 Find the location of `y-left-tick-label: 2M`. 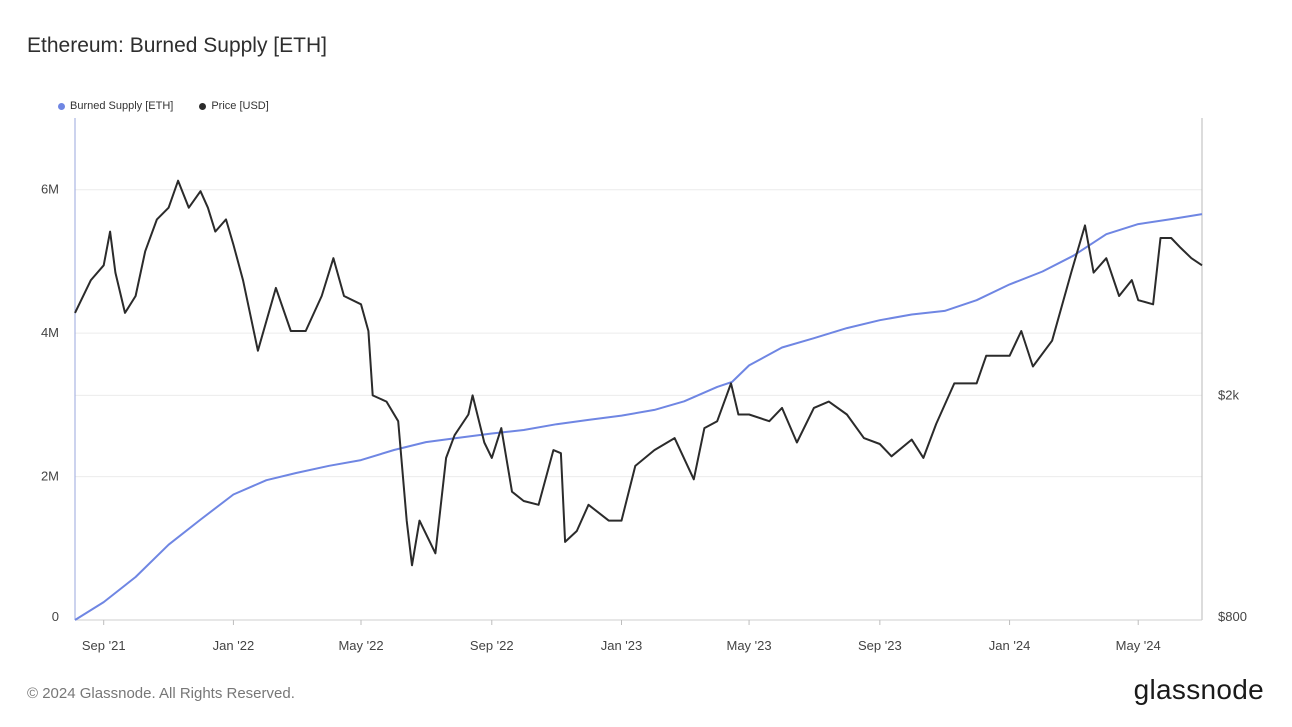

y-left-tick-label: 2M is located at coordinates (50, 476).